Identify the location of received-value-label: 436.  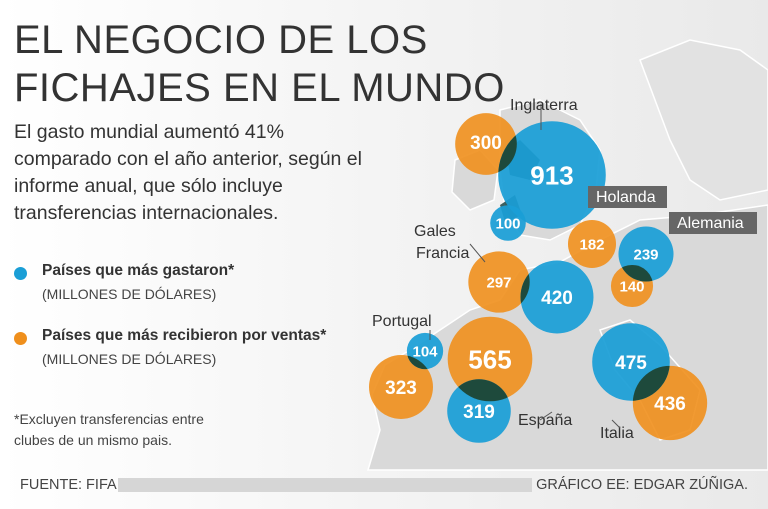
(670, 404).